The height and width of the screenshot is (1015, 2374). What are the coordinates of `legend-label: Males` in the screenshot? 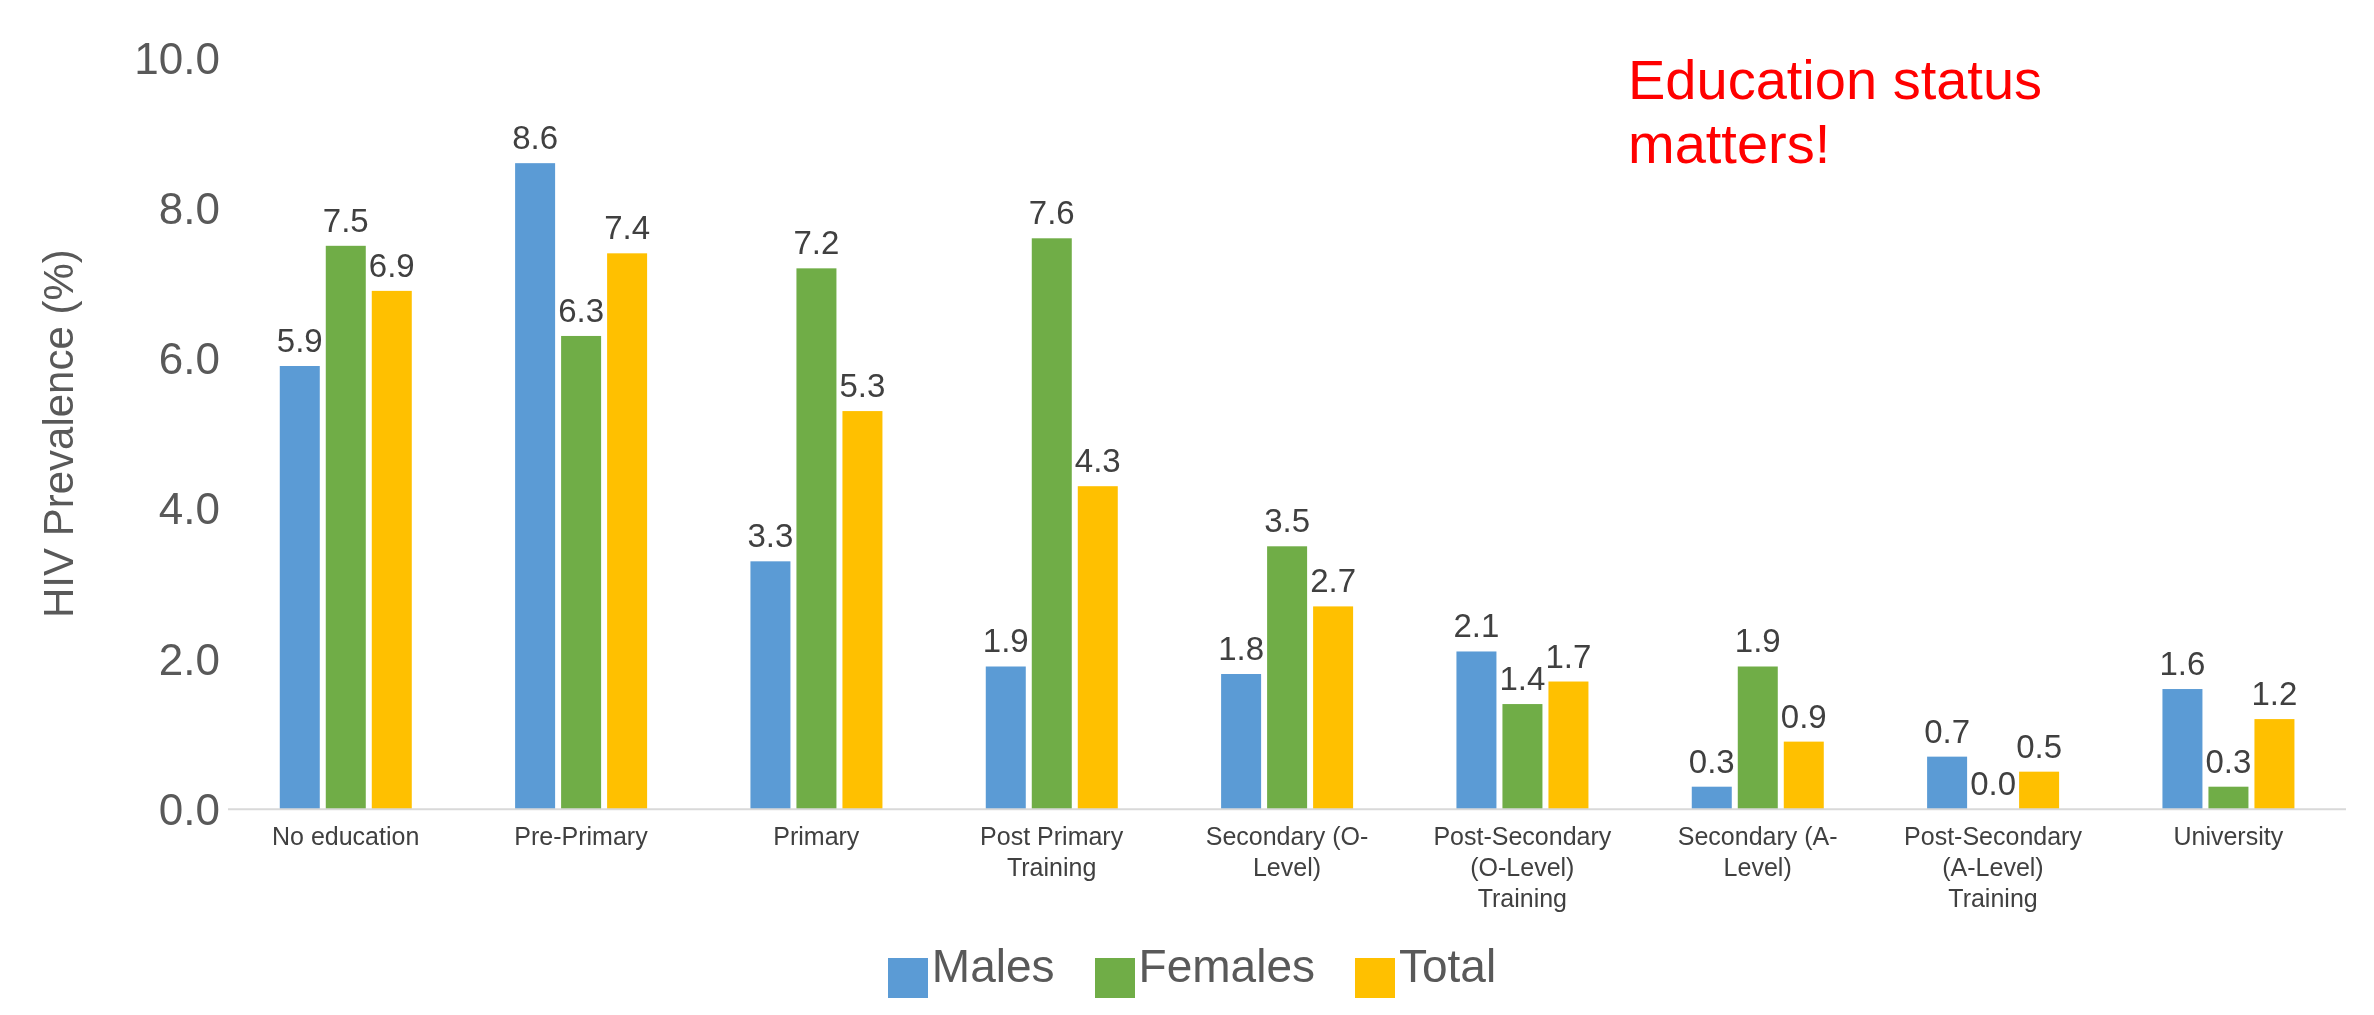 It's located at (993, 966).